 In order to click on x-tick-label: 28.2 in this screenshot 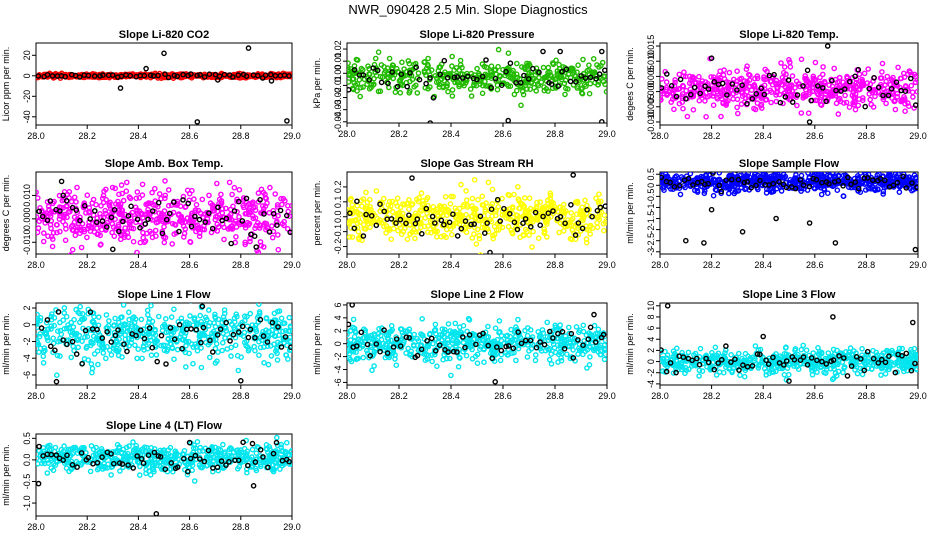, I will do `click(87, 136)`.